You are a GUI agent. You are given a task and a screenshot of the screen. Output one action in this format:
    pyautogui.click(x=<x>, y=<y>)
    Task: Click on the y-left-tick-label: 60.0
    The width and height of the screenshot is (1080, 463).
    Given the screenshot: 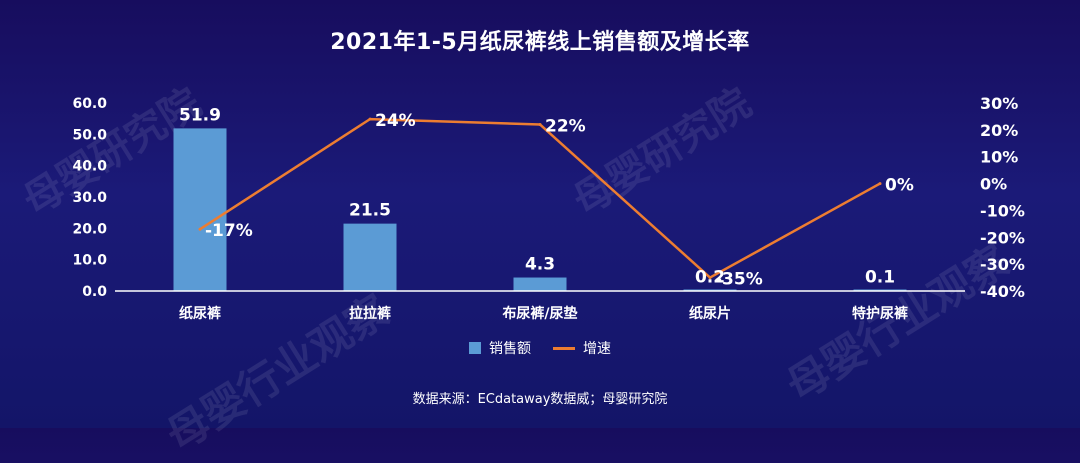 What is the action you would take?
    pyautogui.click(x=89, y=104)
    